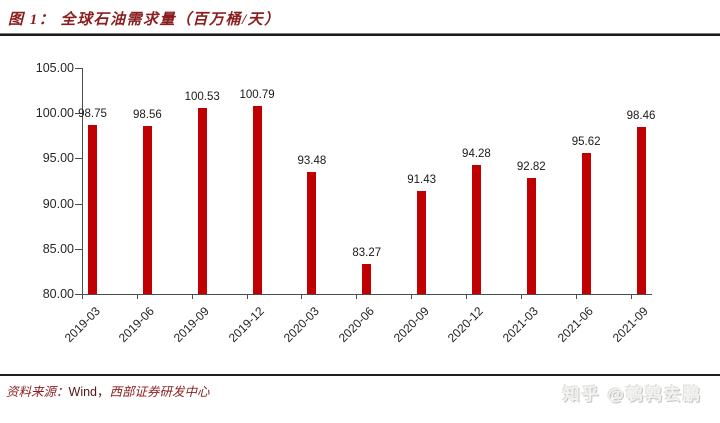  I want to click on y-axis-line, so click(82, 181).